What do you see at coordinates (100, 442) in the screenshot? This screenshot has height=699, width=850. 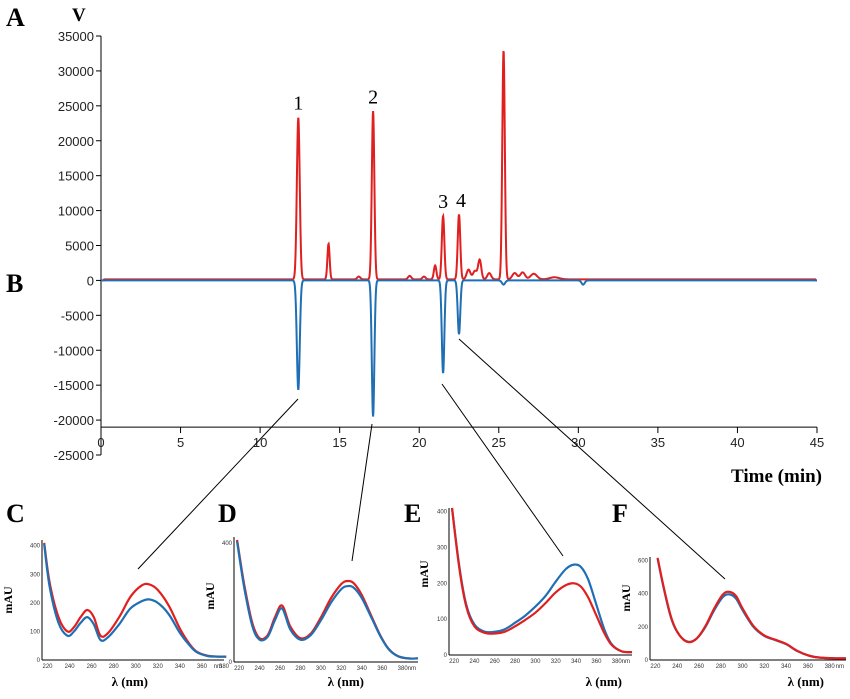 I see `x-tick-label: 0` at bounding box center [100, 442].